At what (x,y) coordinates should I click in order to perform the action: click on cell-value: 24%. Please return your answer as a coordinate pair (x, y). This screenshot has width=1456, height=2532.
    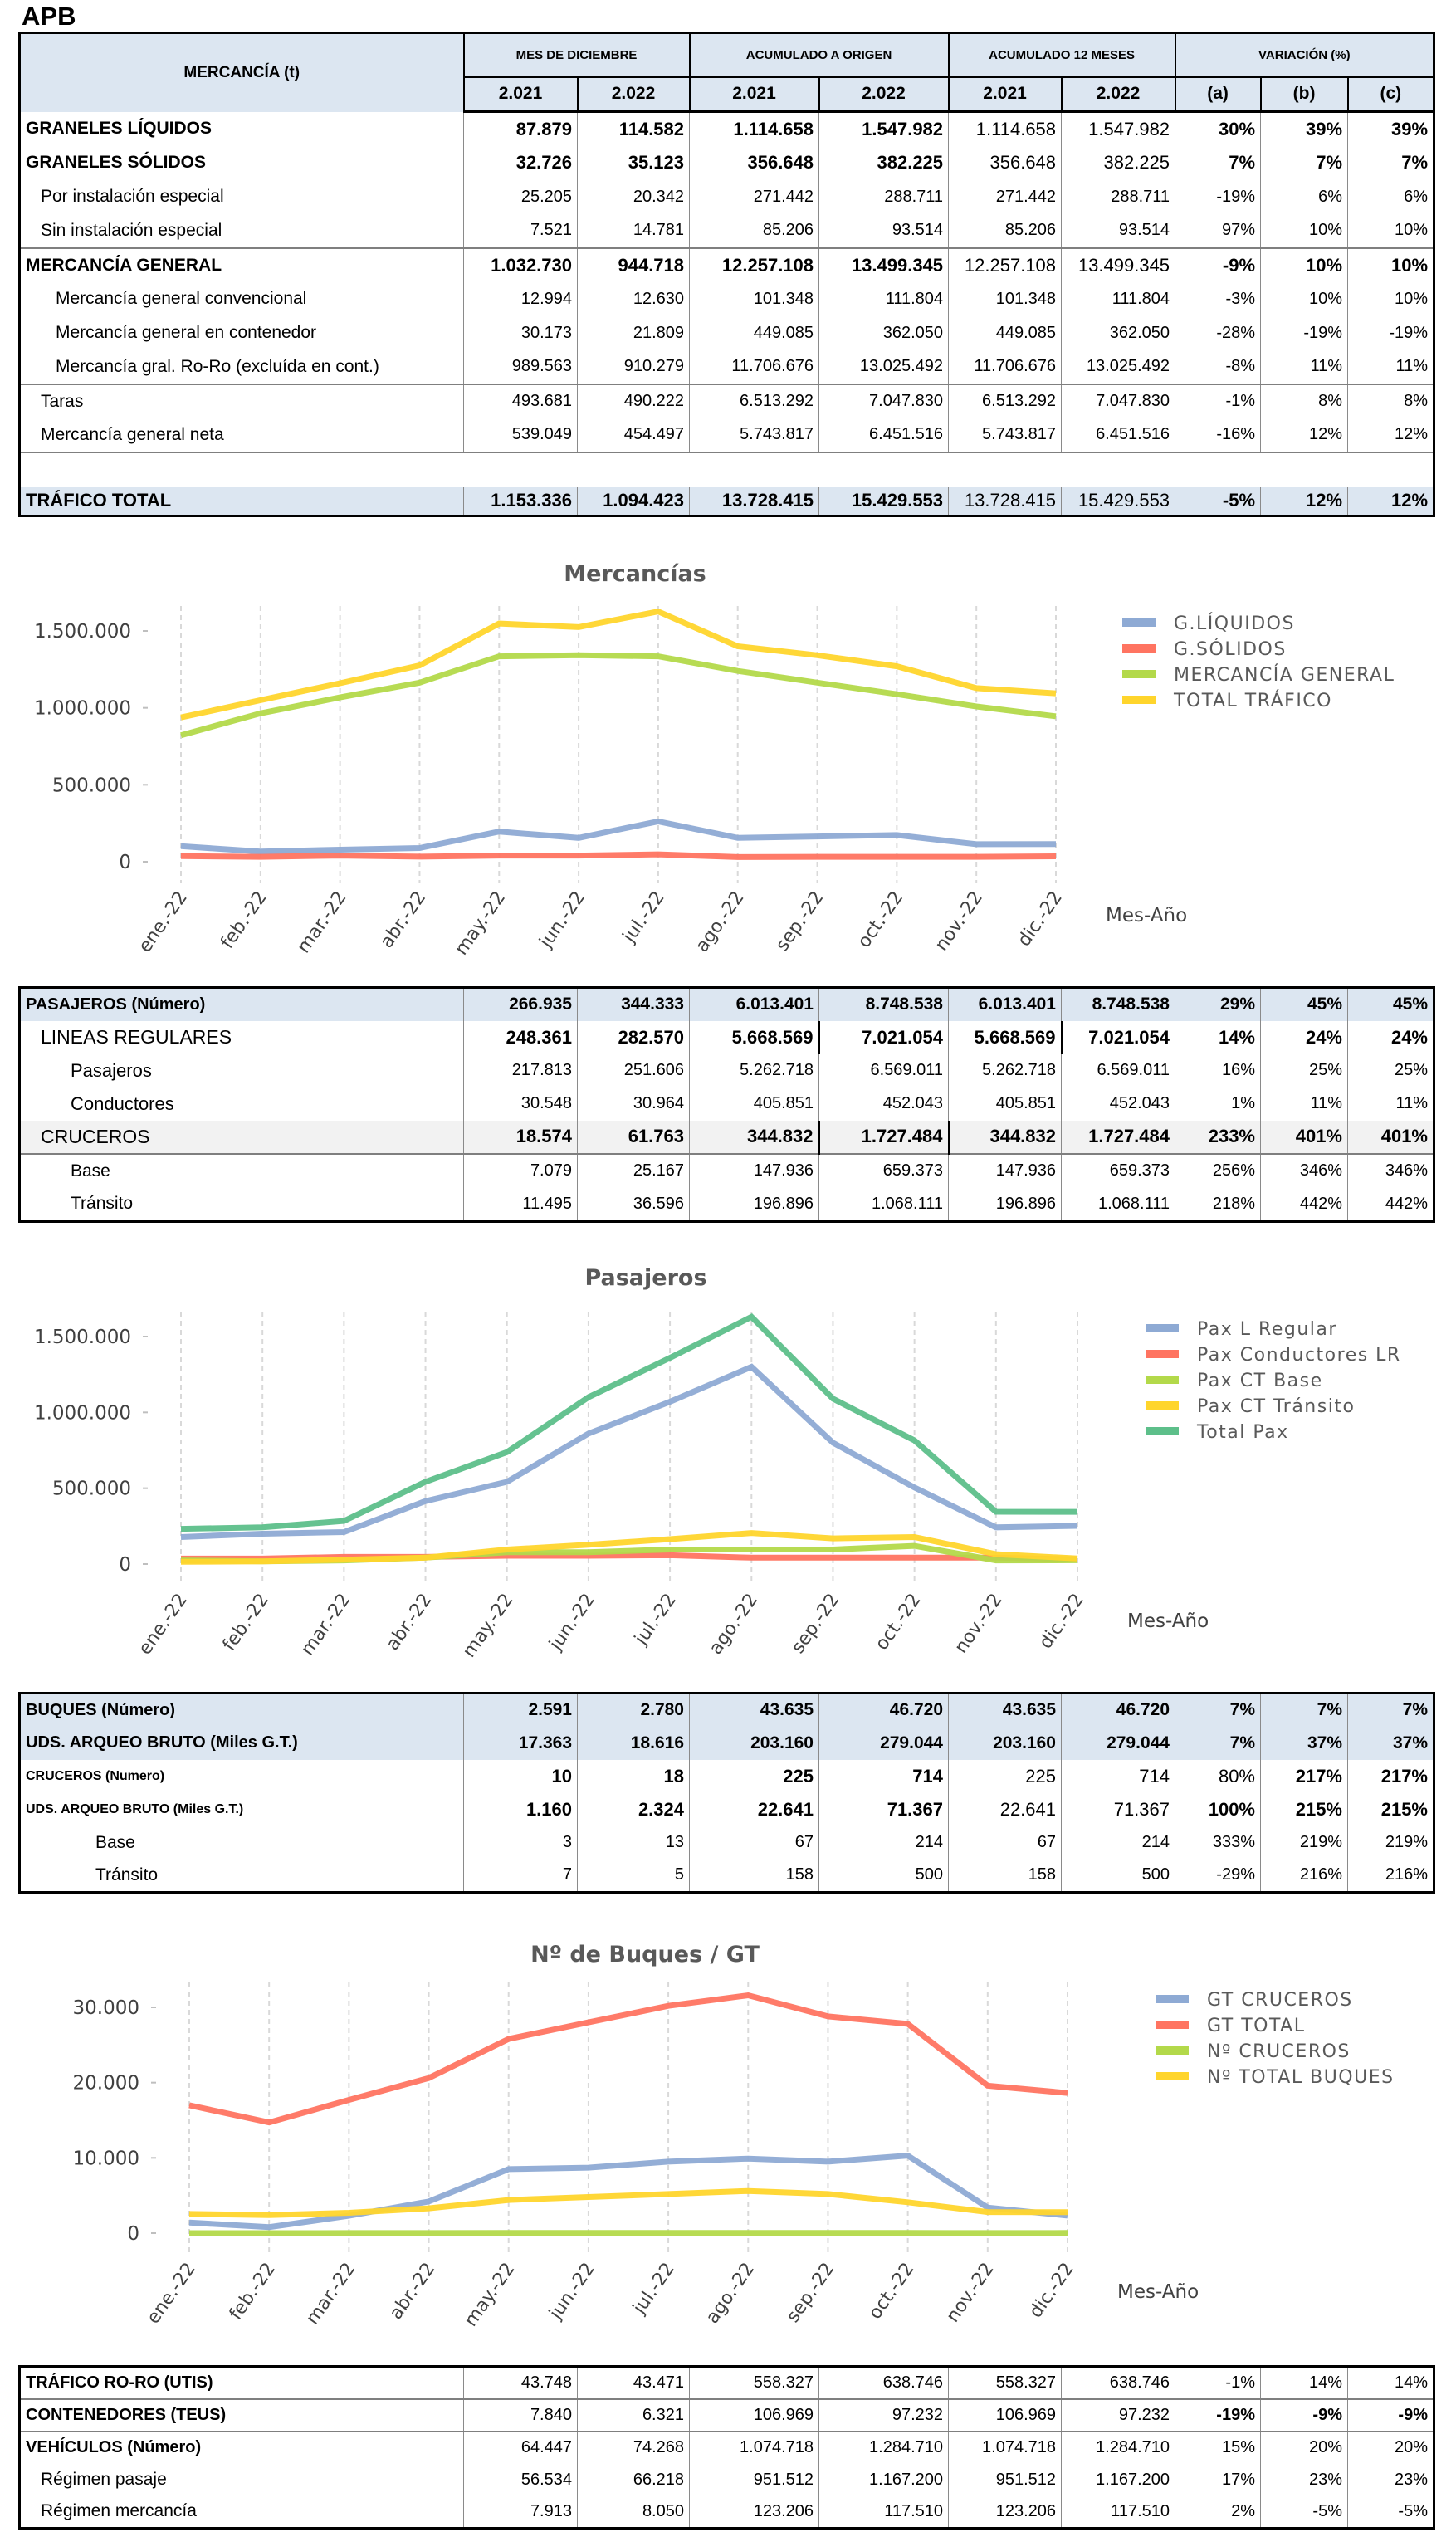
    Looking at the image, I should click on (1304, 1037).